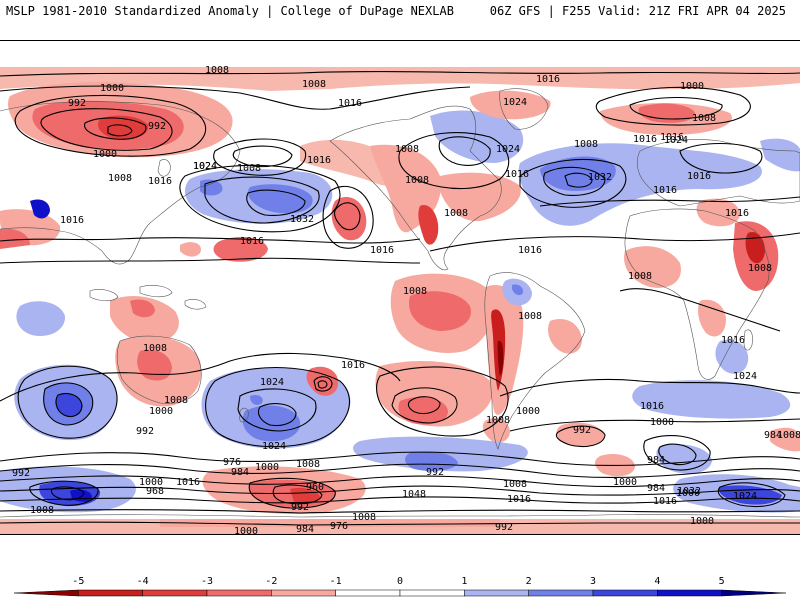 This screenshot has height=600, width=800. What do you see at coordinates (464, 581) in the screenshot?
I see `colorbar-tick-label: 1` at bounding box center [464, 581].